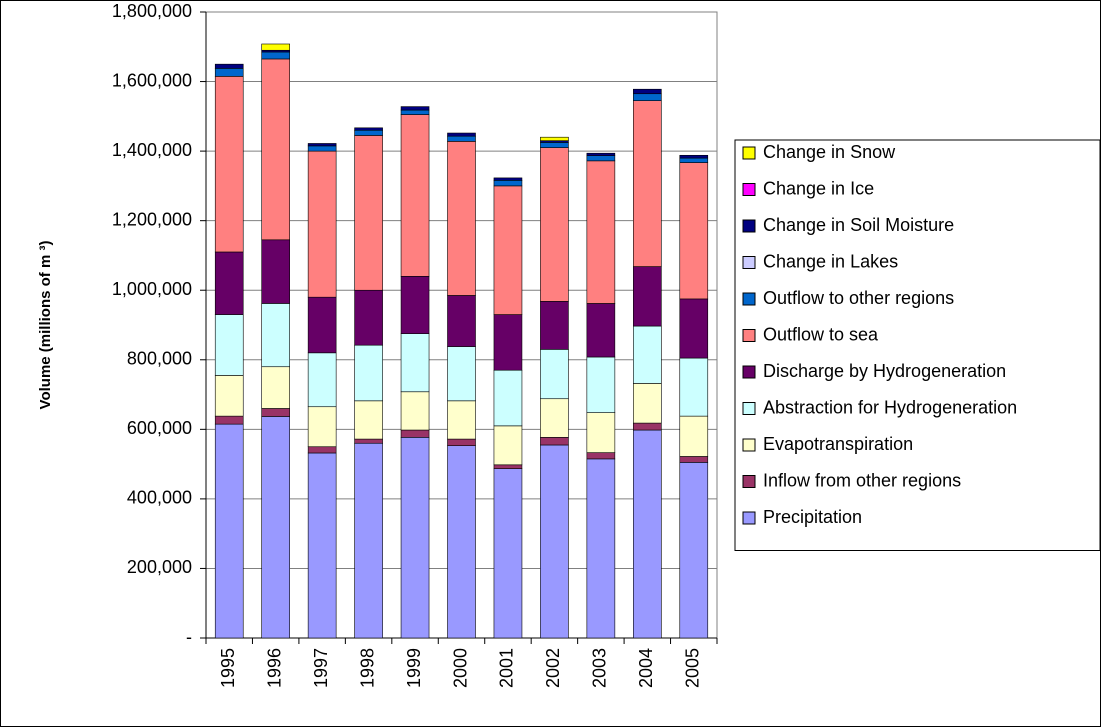  What do you see at coordinates (829, 152) in the screenshot?
I see `legend-label: Change in Snow` at bounding box center [829, 152].